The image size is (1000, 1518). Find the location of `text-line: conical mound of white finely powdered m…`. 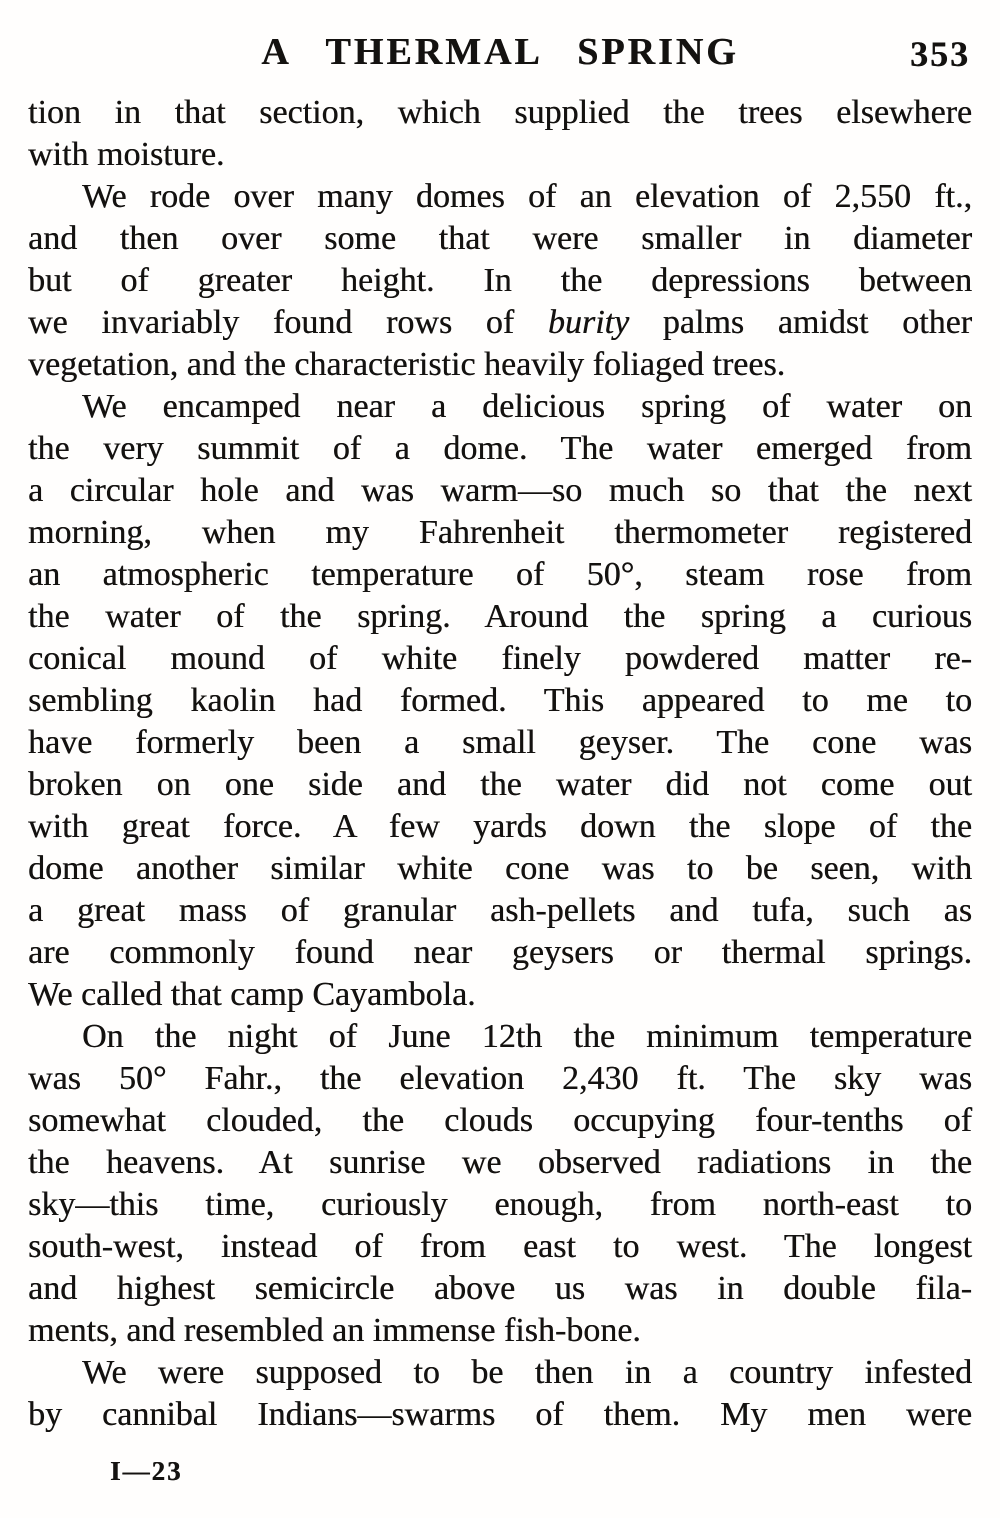

text-line: conical mound of white finely powdered m… is located at coordinates (500, 658).